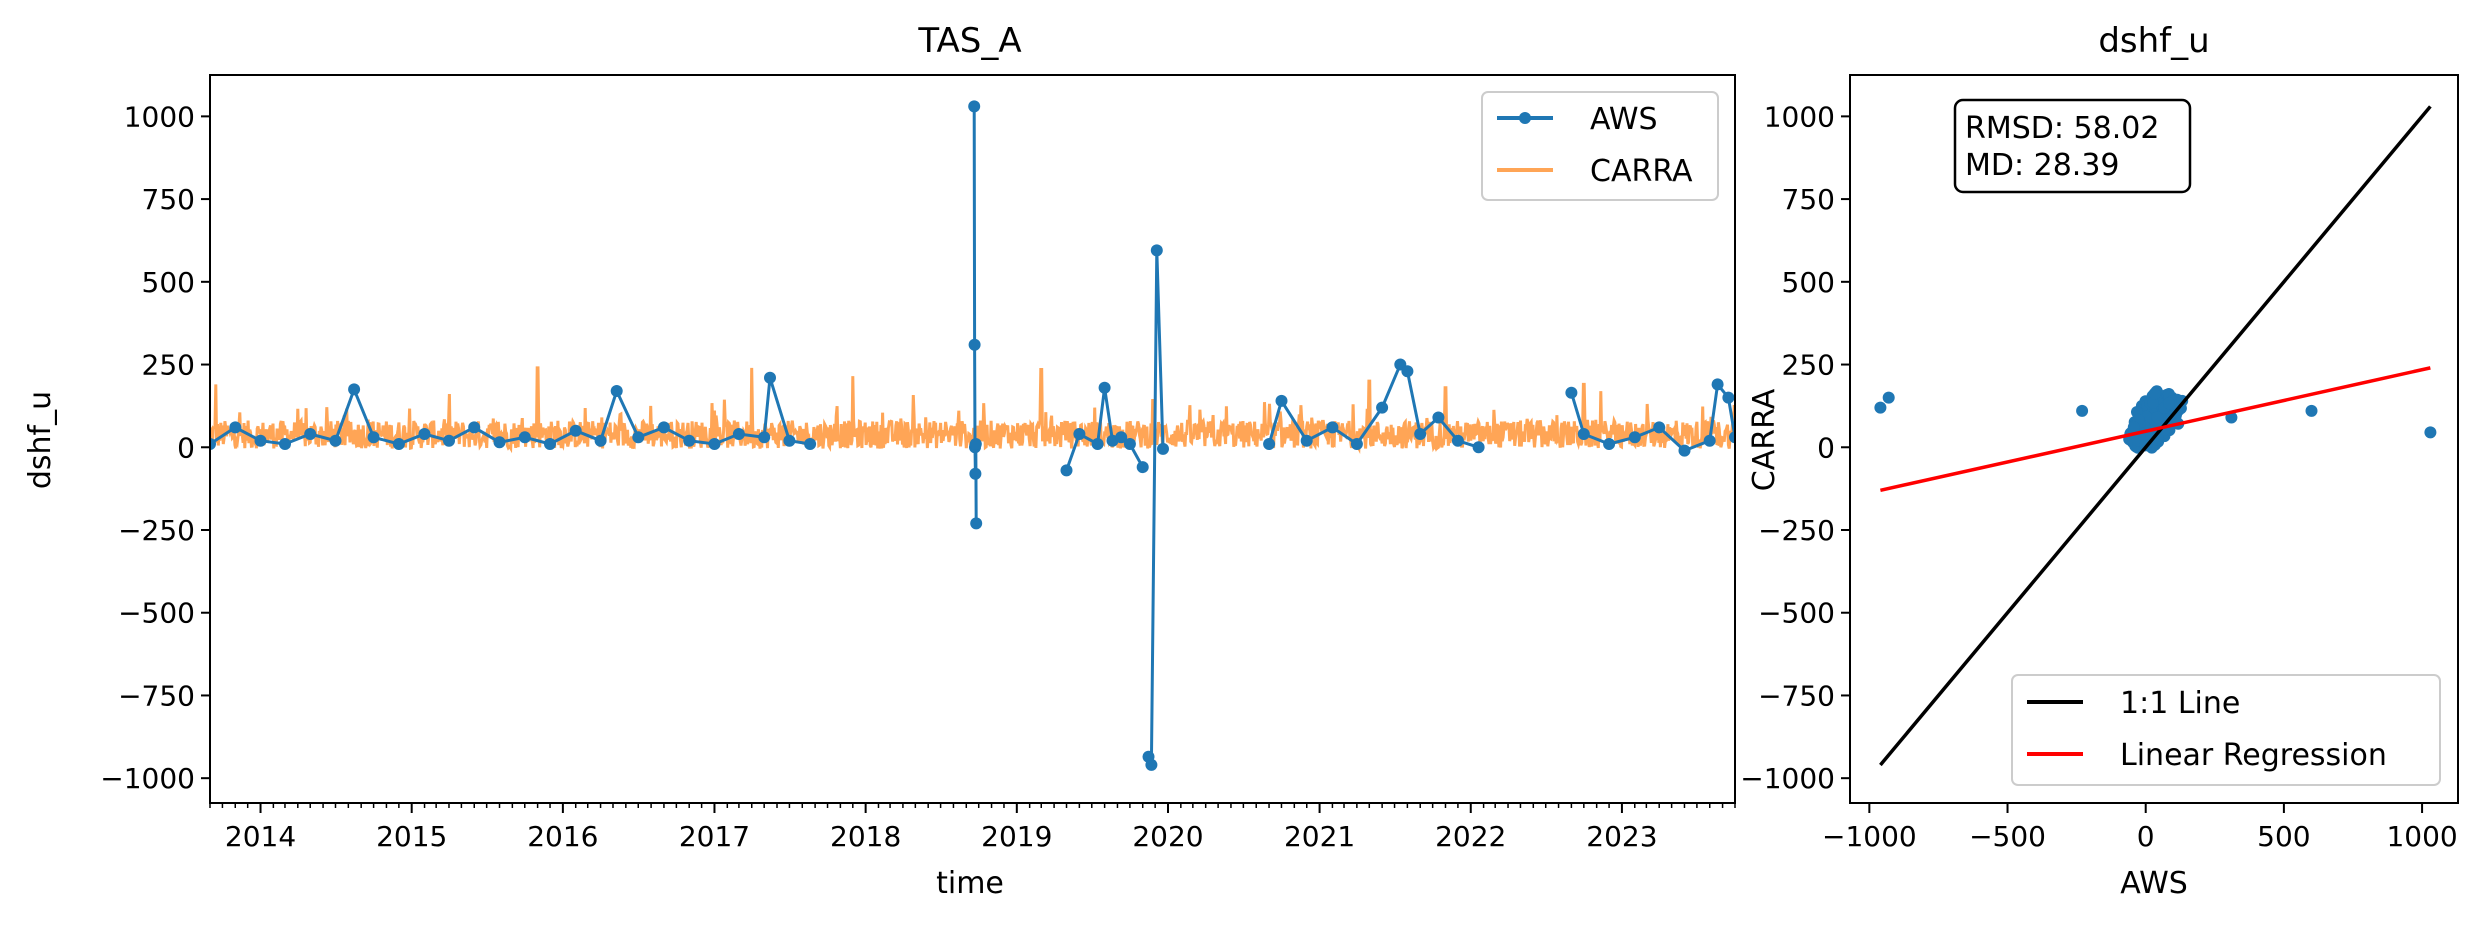 Image resolution: width=2476 pixels, height=926 pixels. What do you see at coordinates (2007, 836) in the screenshot?
I see `x-tick-label: −500` at bounding box center [2007, 836].